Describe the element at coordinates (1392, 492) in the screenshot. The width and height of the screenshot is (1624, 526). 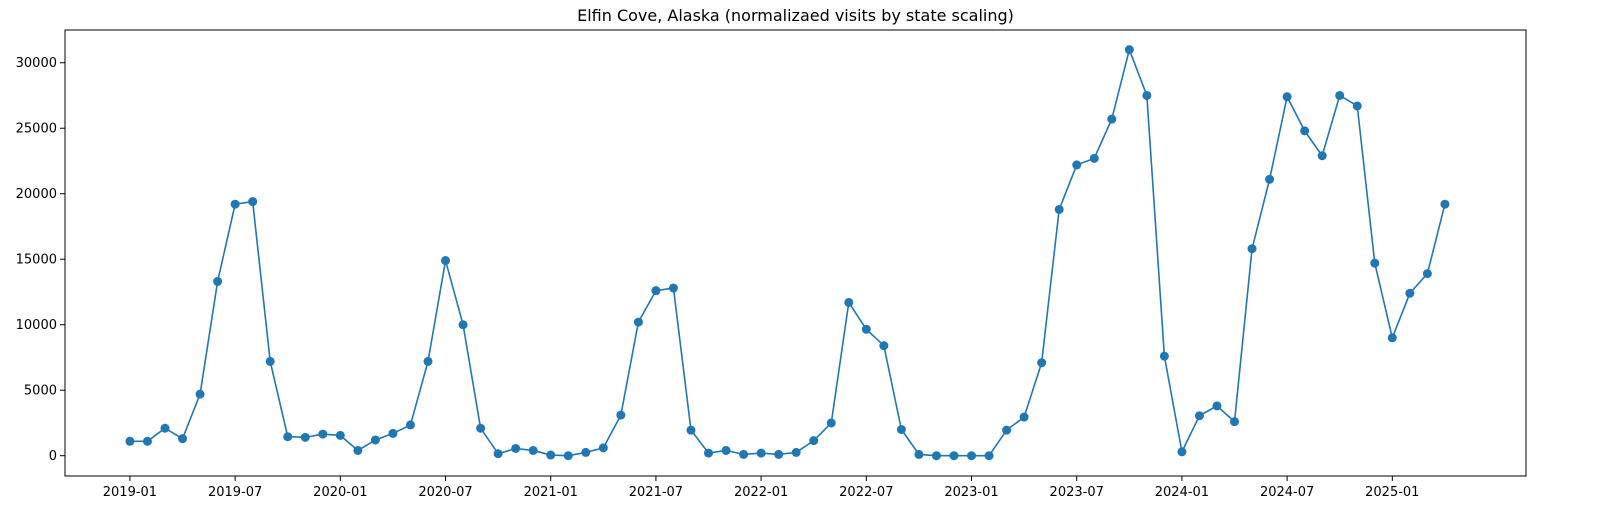
I see `x-tick-label: 2025-01` at that location.